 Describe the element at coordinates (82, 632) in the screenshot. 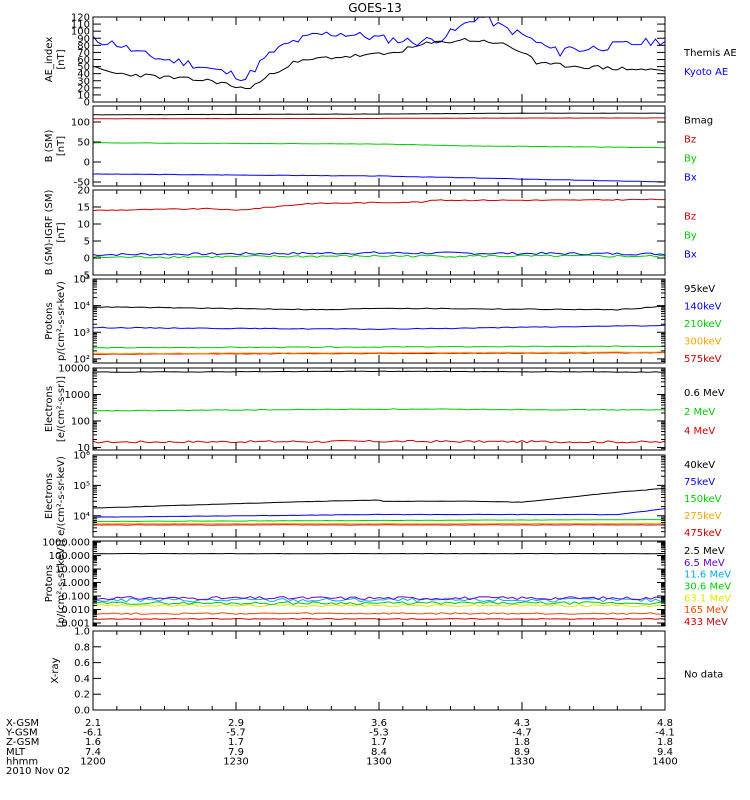

I see `y-tick-label: 1.0` at that location.